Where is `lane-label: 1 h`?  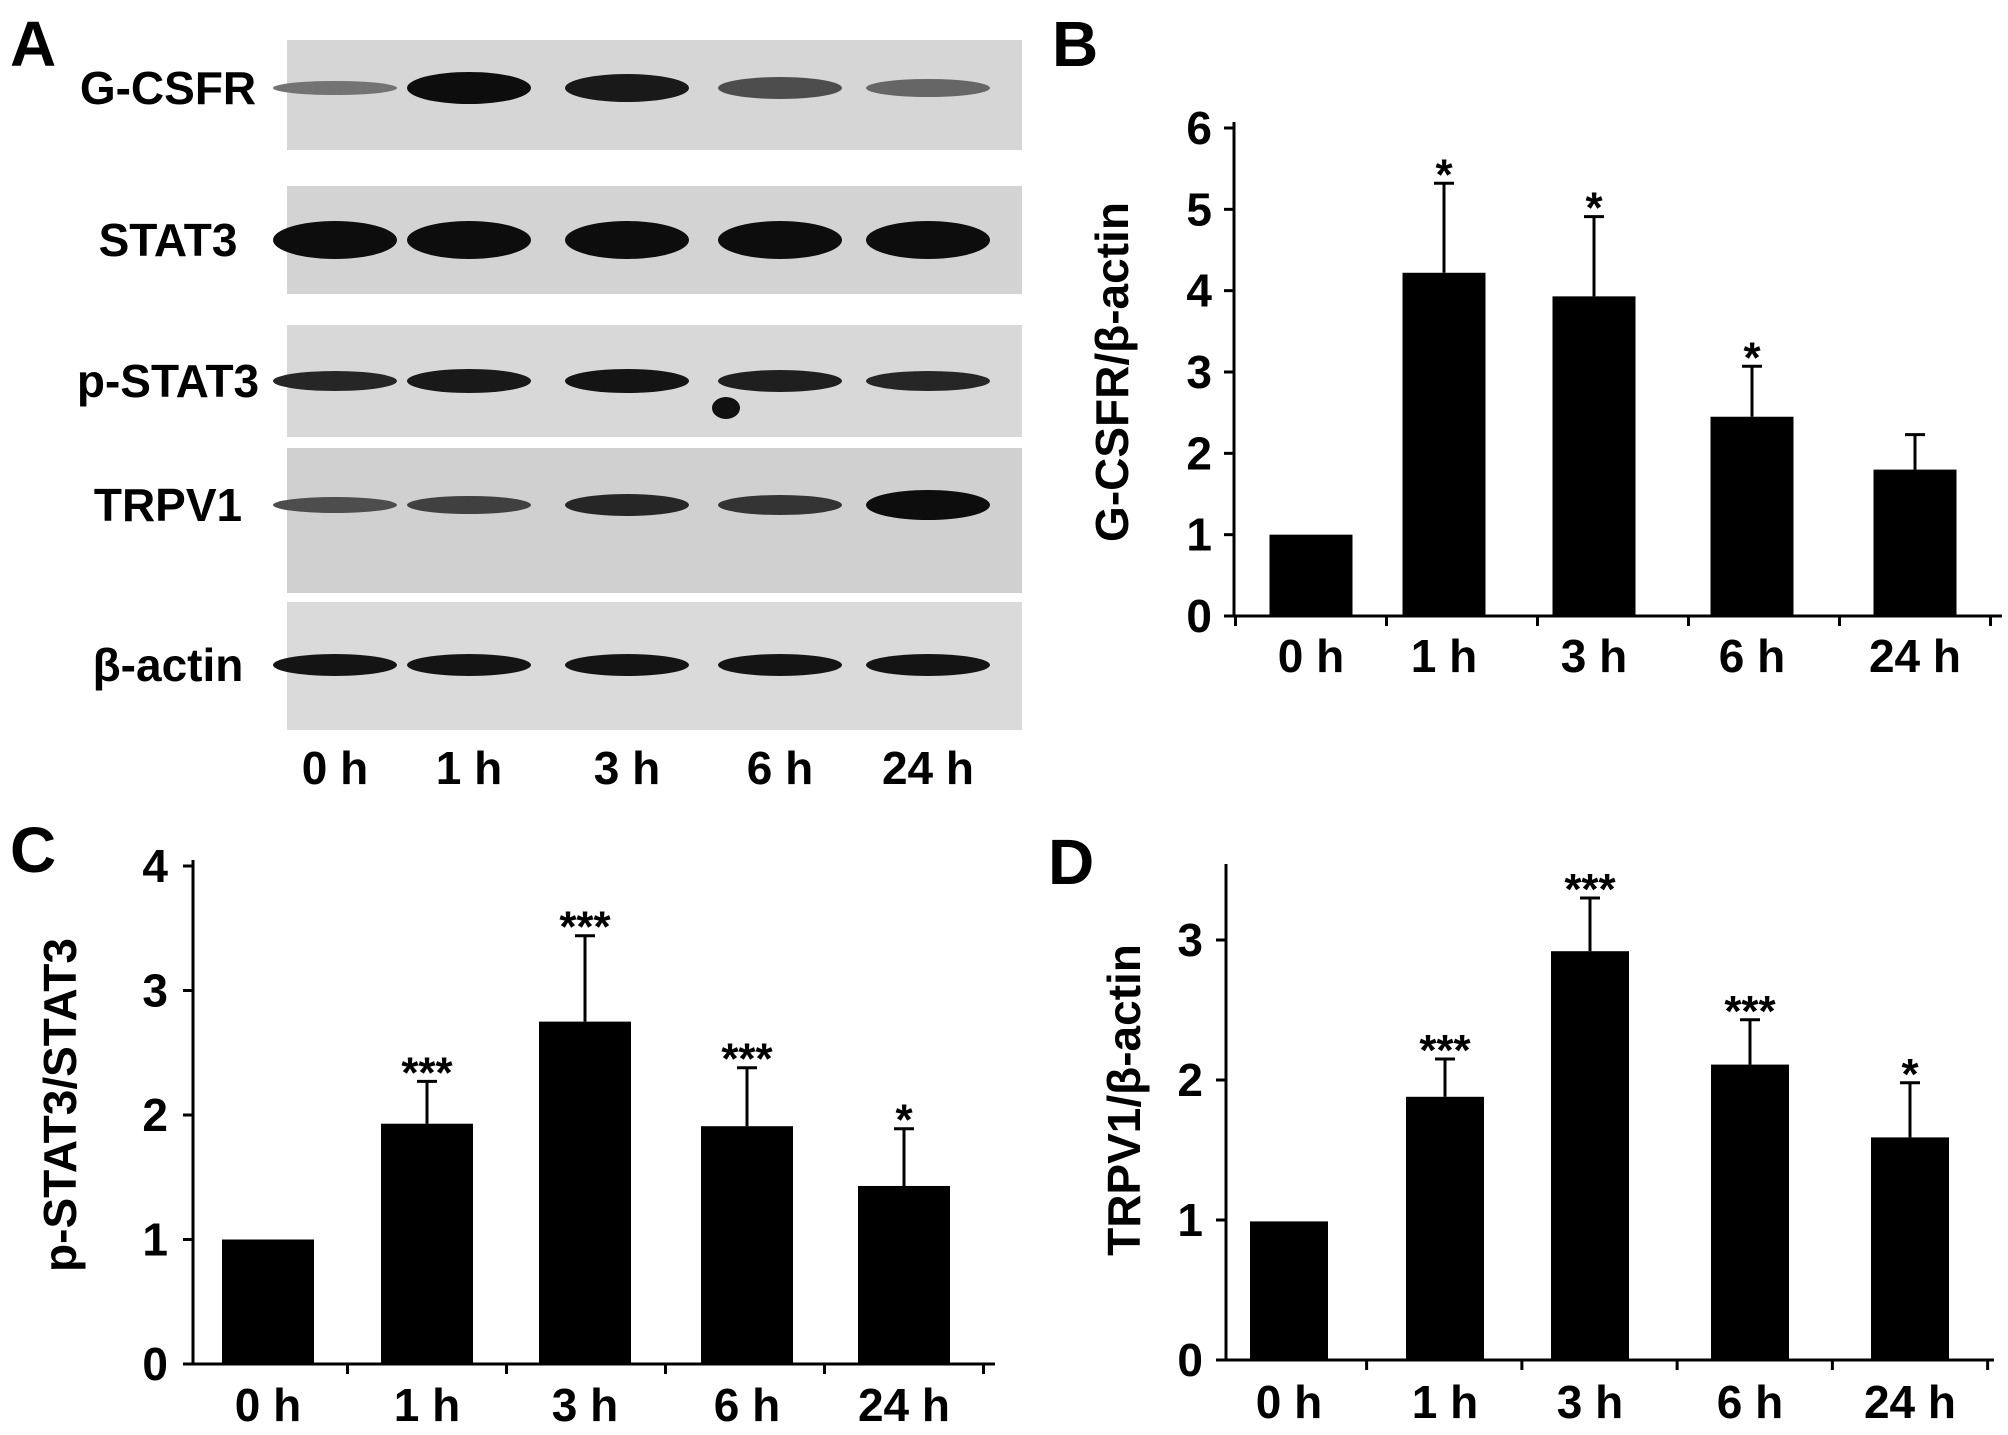
lane-label: 1 h is located at coordinates (469, 768).